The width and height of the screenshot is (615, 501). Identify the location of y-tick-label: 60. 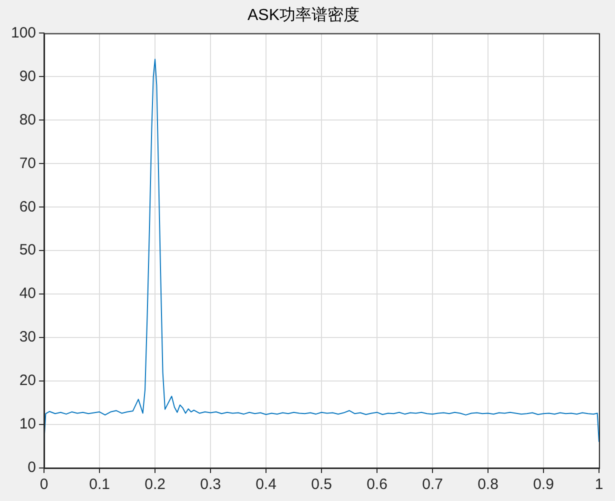
(27, 207).